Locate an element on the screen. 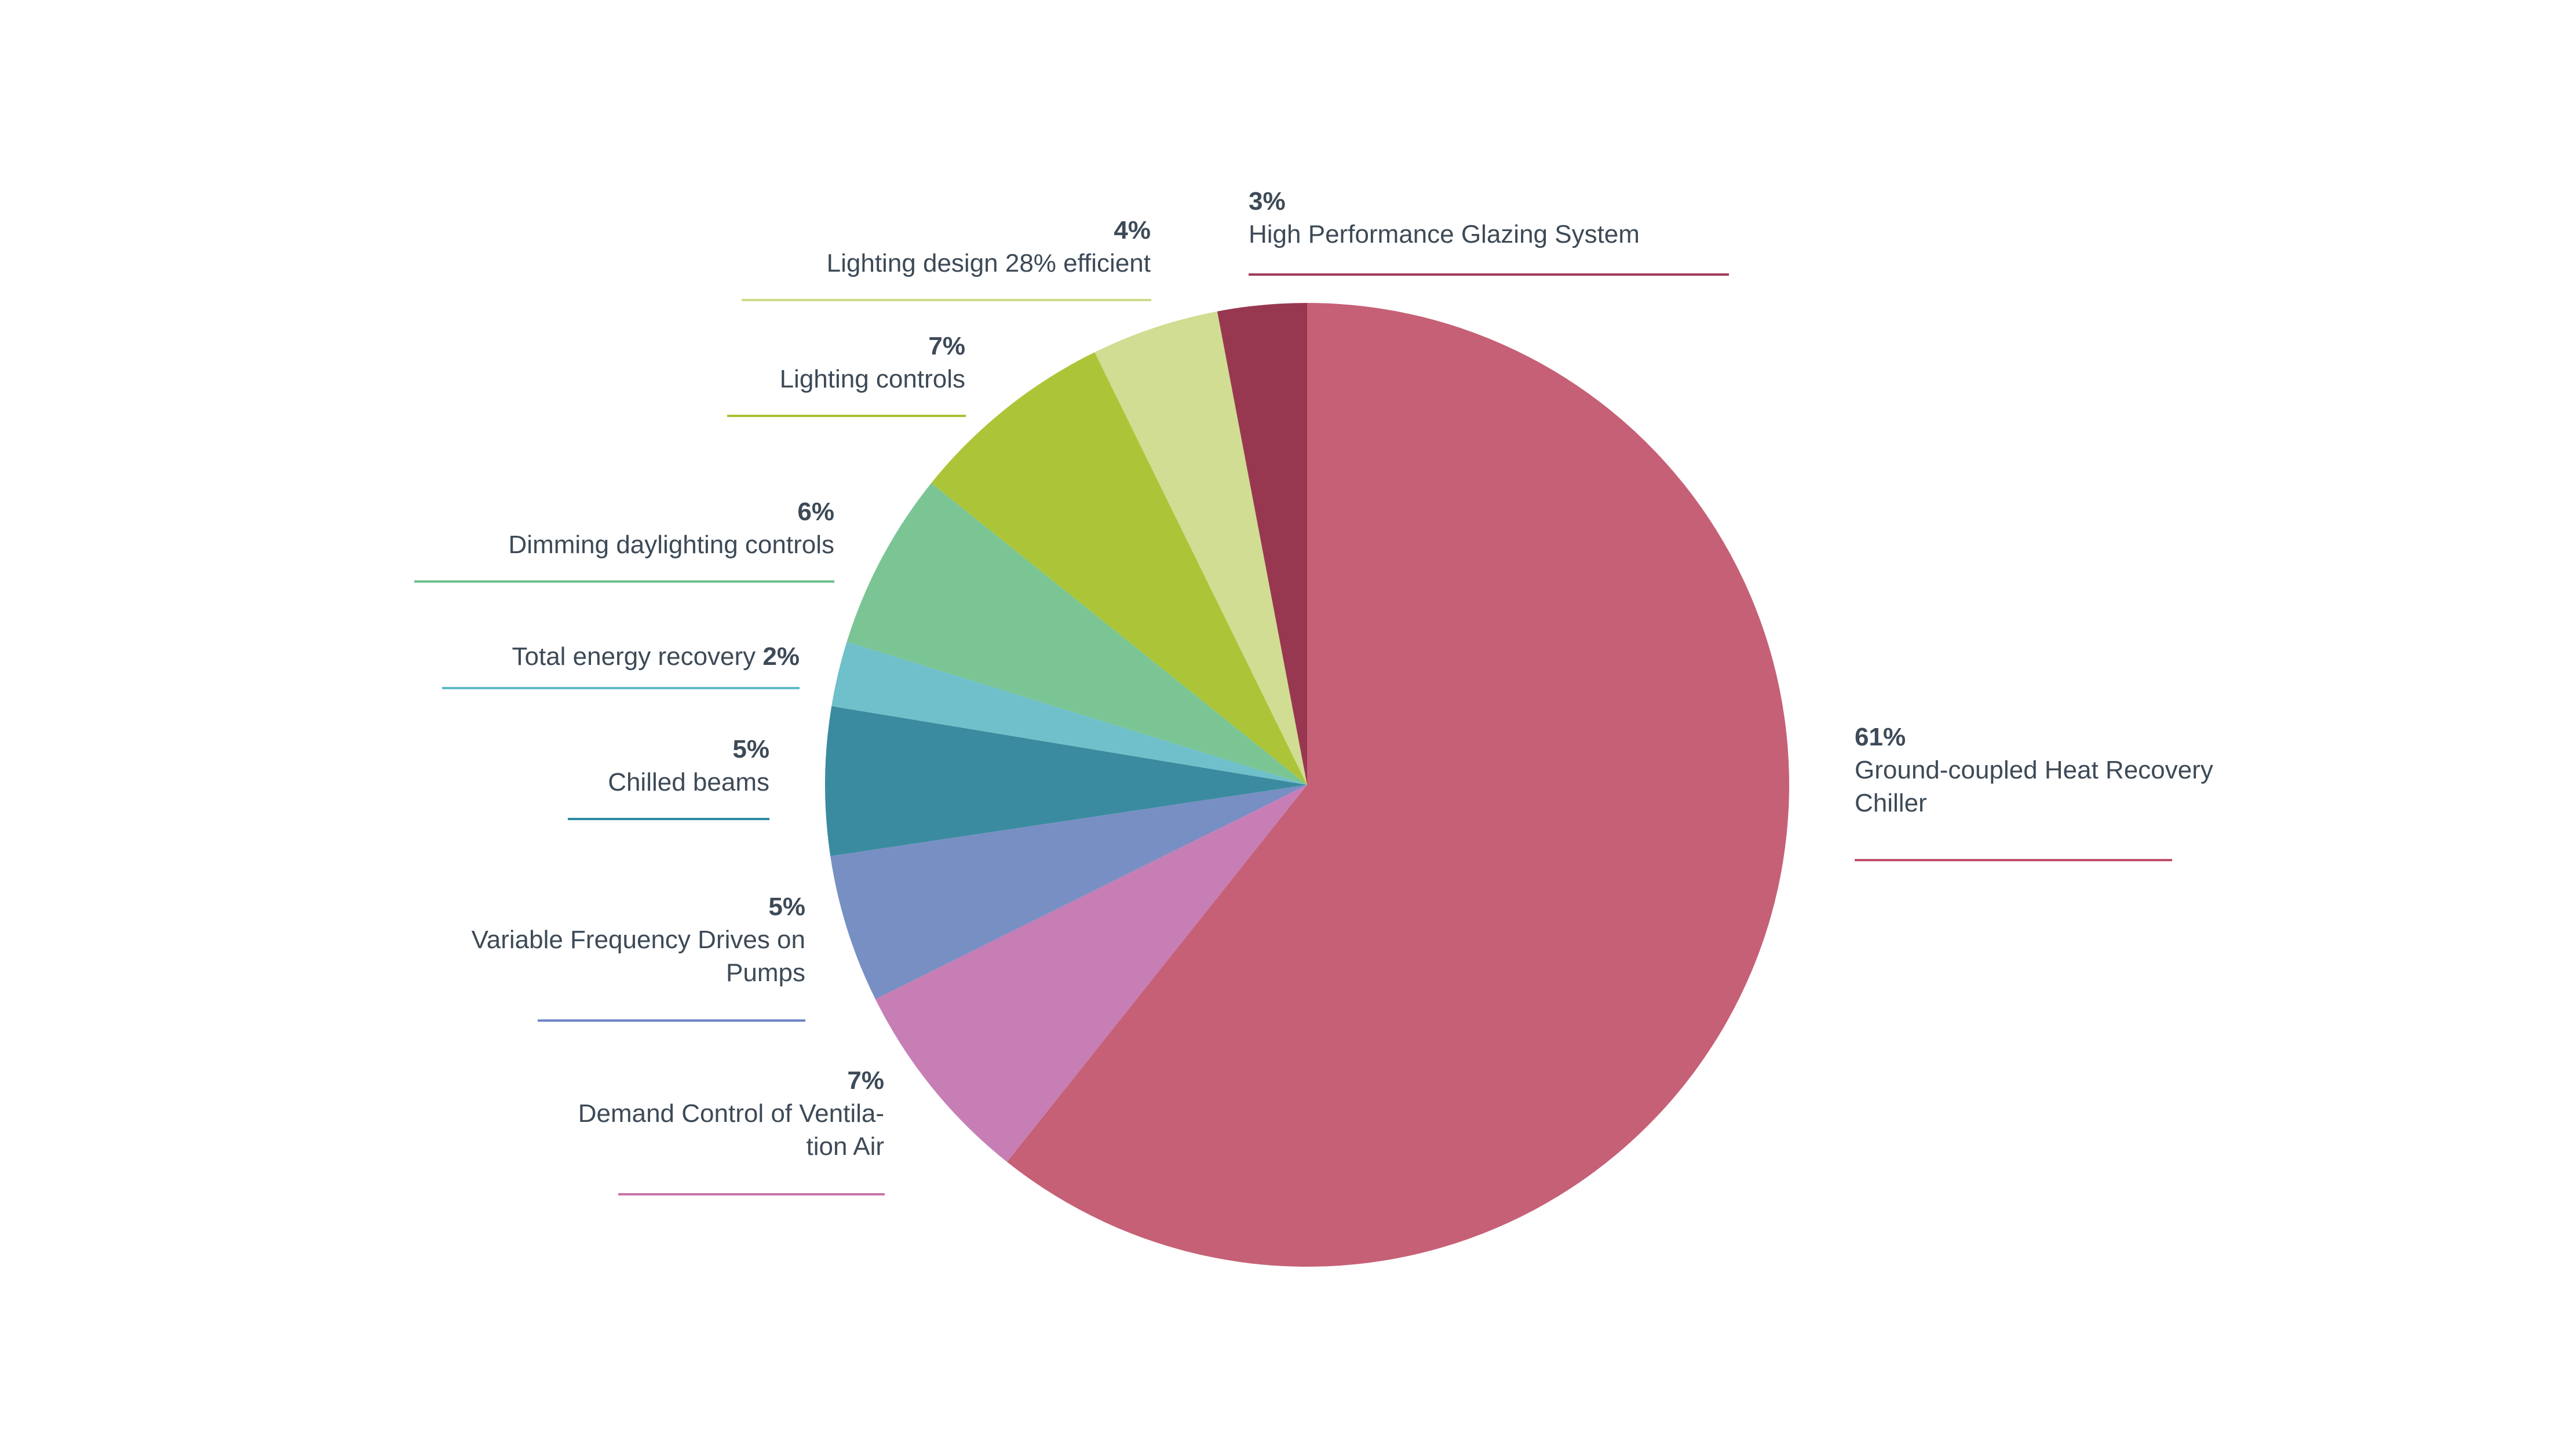 The height and width of the screenshot is (1448, 2576). slice-percent-demand: 7% is located at coordinates (865, 1081).